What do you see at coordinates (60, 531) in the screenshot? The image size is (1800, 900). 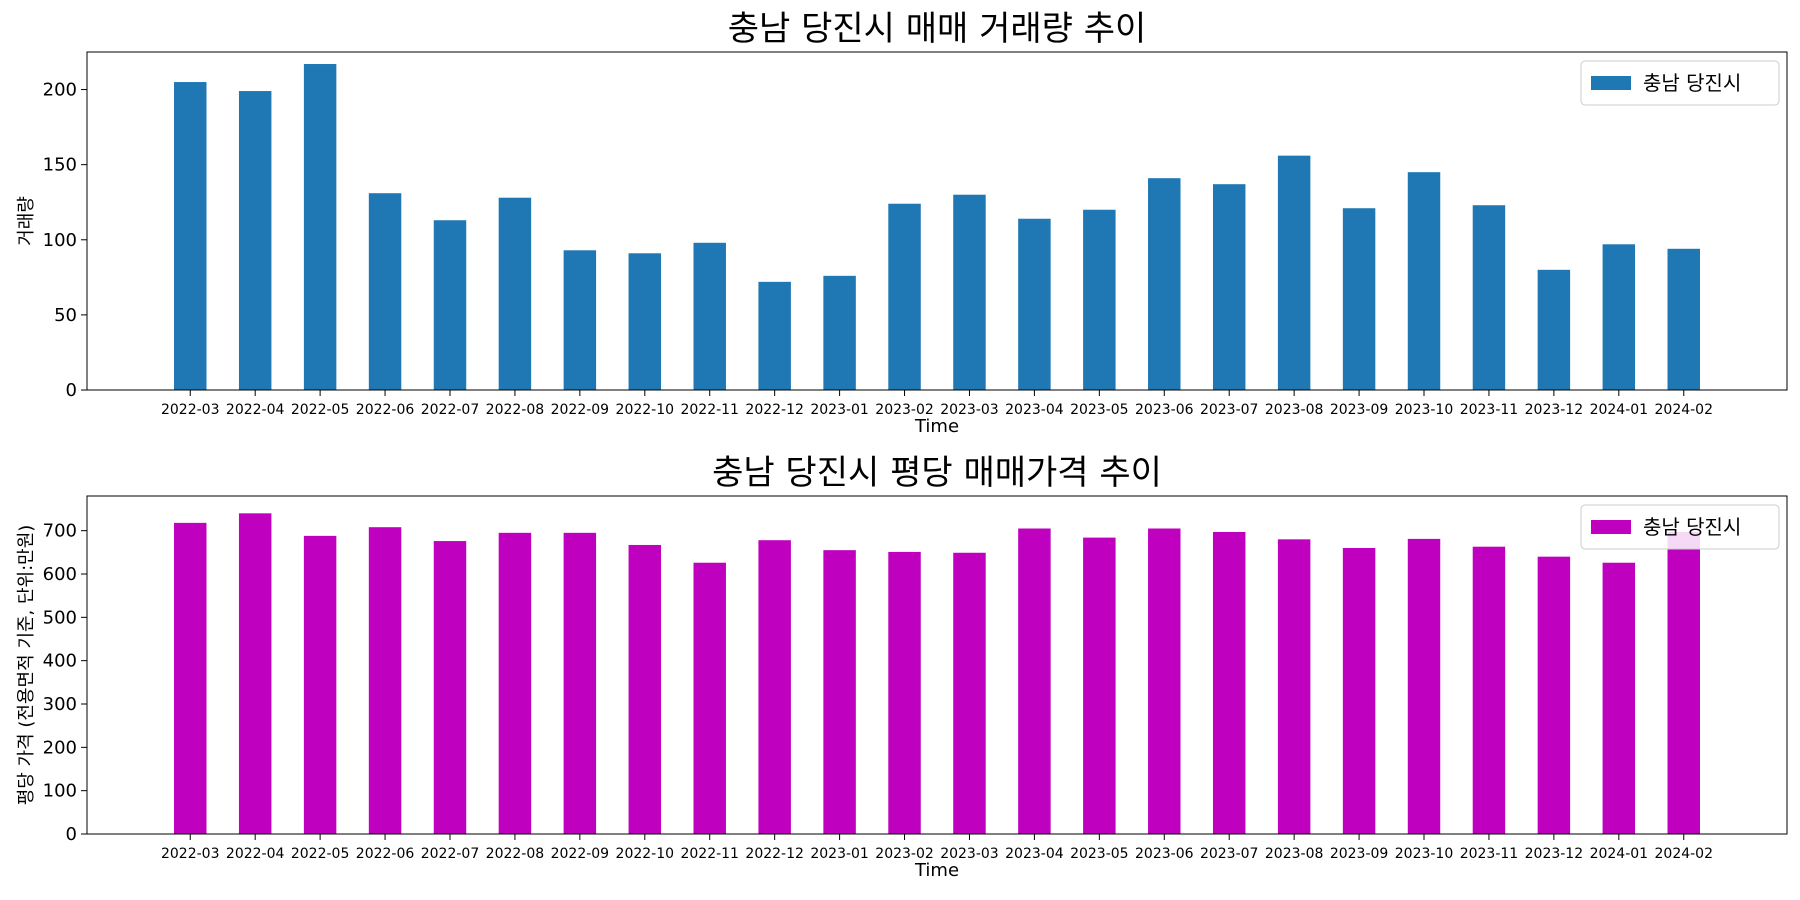 I see `y-tick-label: 700` at bounding box center [60, 531].